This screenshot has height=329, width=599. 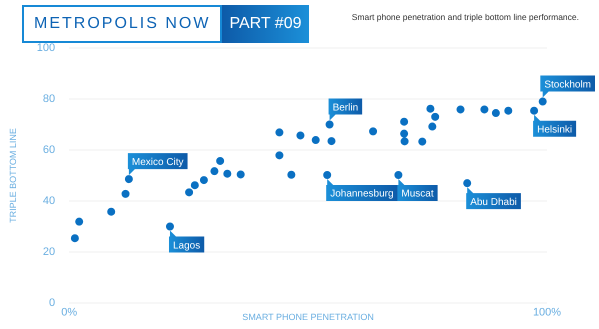 What do you see at coordinates (547, 312) in the screenshot?
I see `x-tick-label: 100%` at bounding box center [547, 312].